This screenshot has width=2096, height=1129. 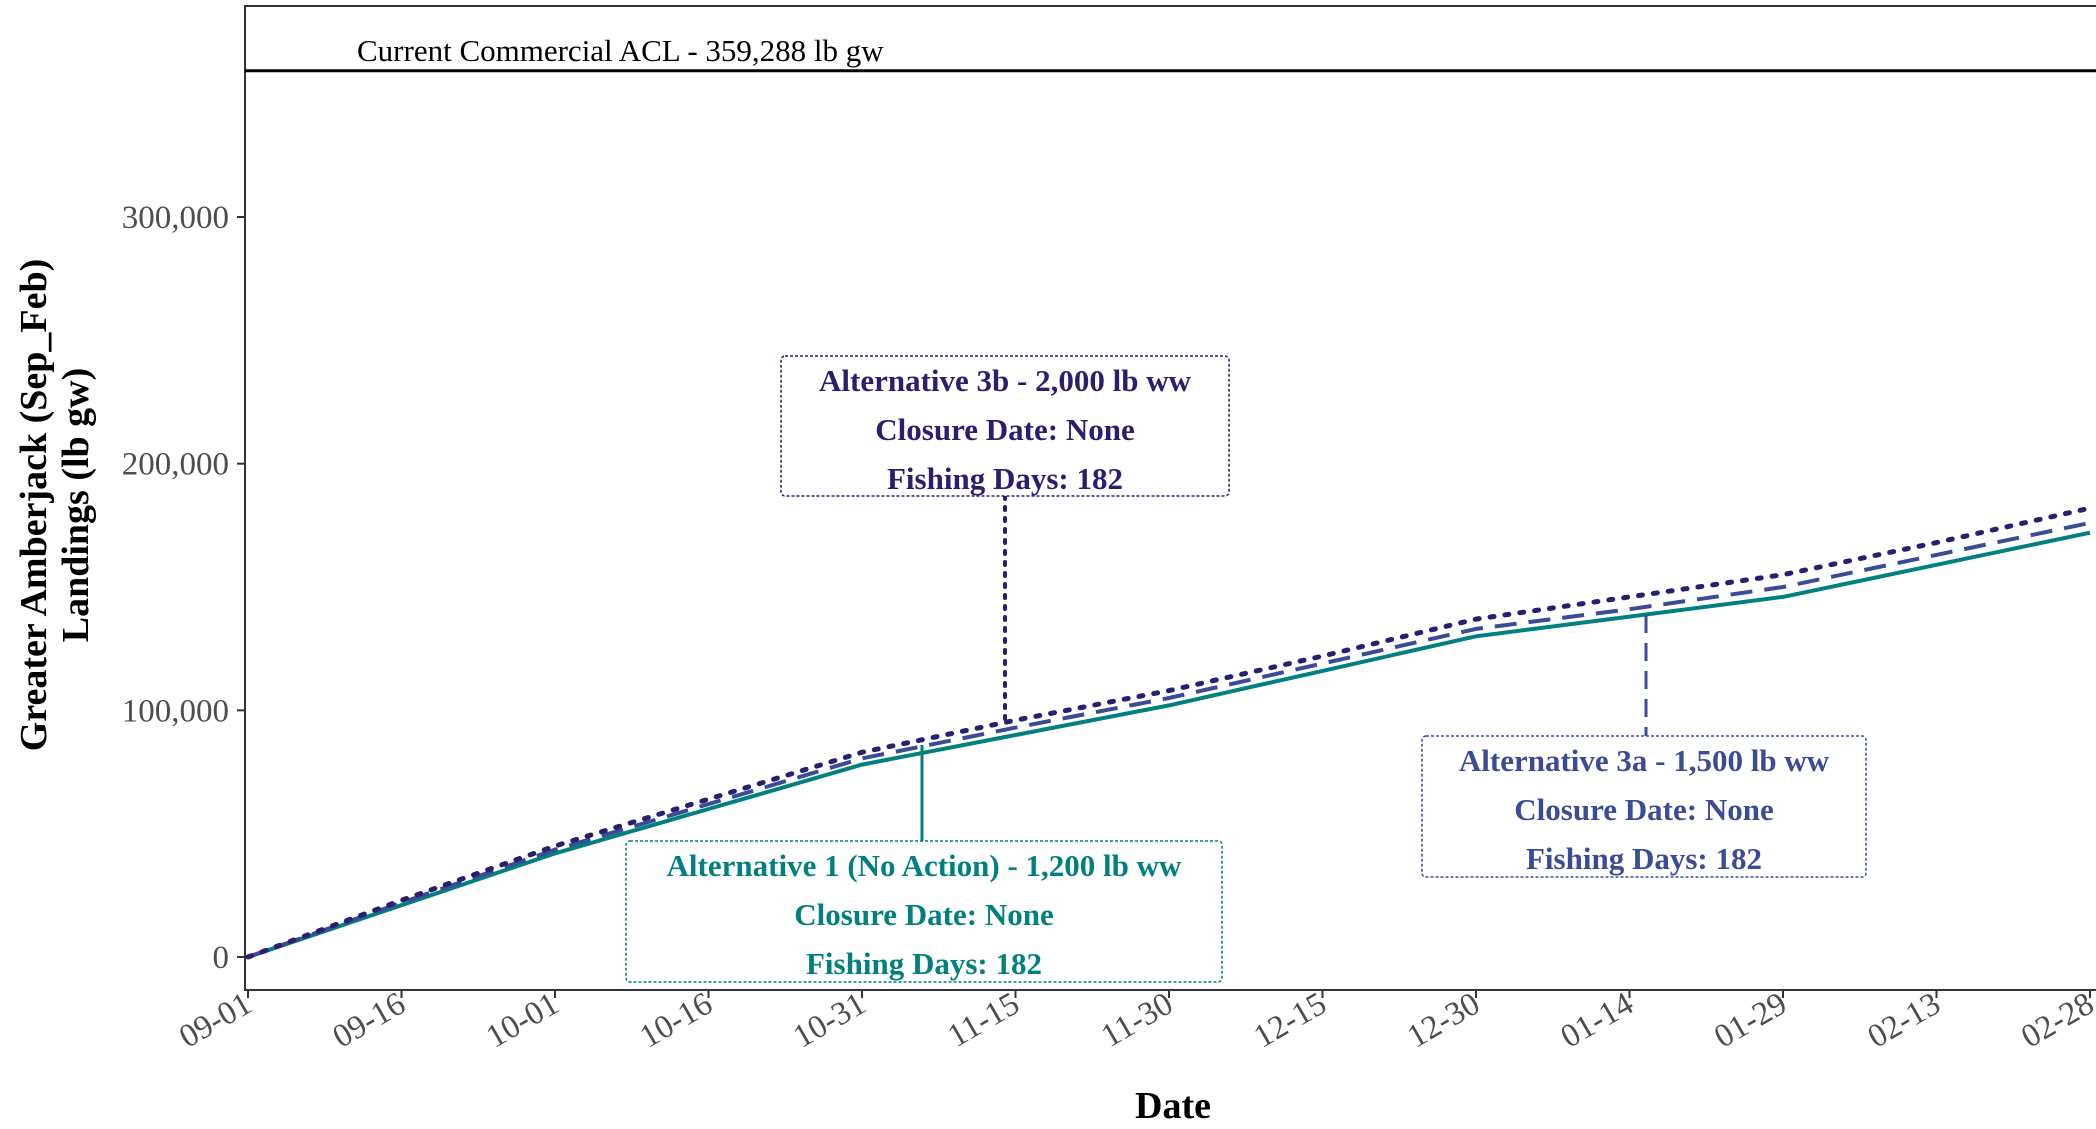 I want to click on x-tick-label: 09-16, so click(x=369, y=1021).